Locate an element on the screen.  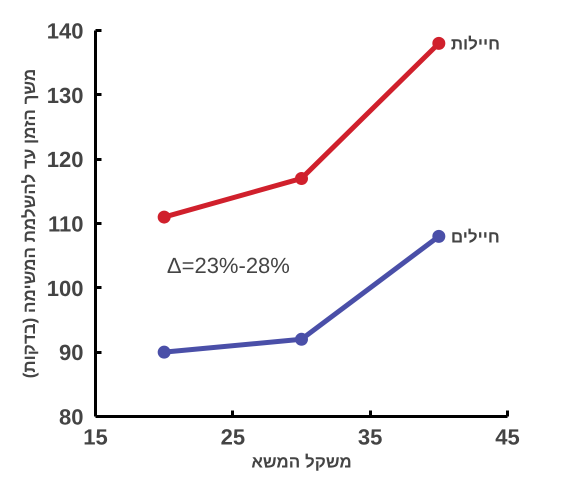
y-tick-label: 120 is located at coordinates (65, 159).